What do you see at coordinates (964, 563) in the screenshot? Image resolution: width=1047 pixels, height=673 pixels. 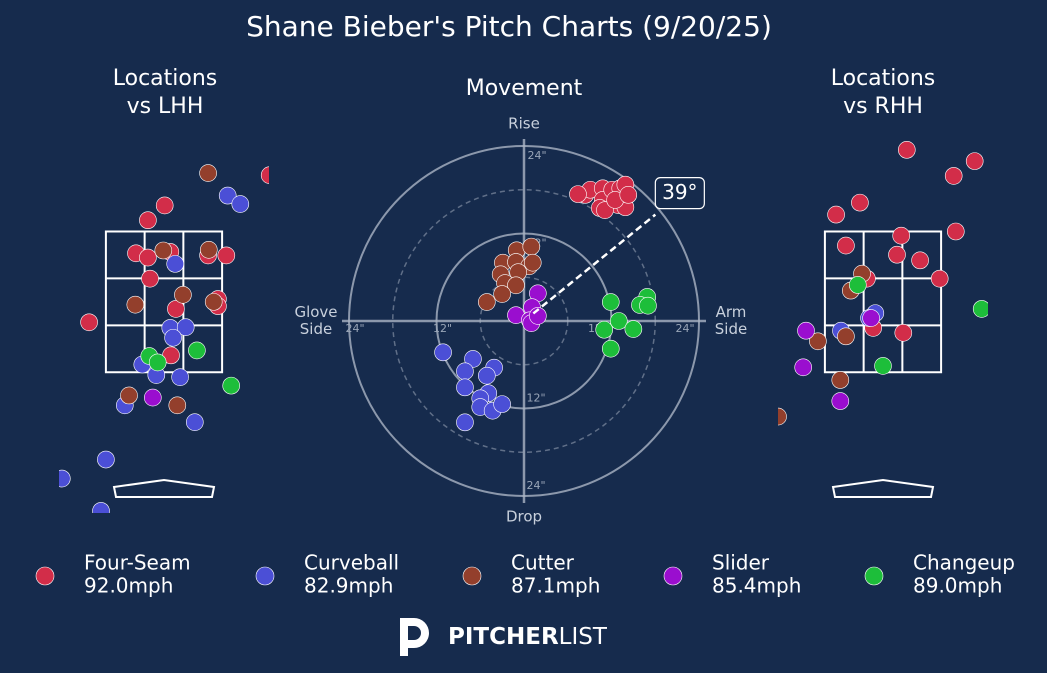 I see `legend-name: Changeup` at bounding box center [964, 563].